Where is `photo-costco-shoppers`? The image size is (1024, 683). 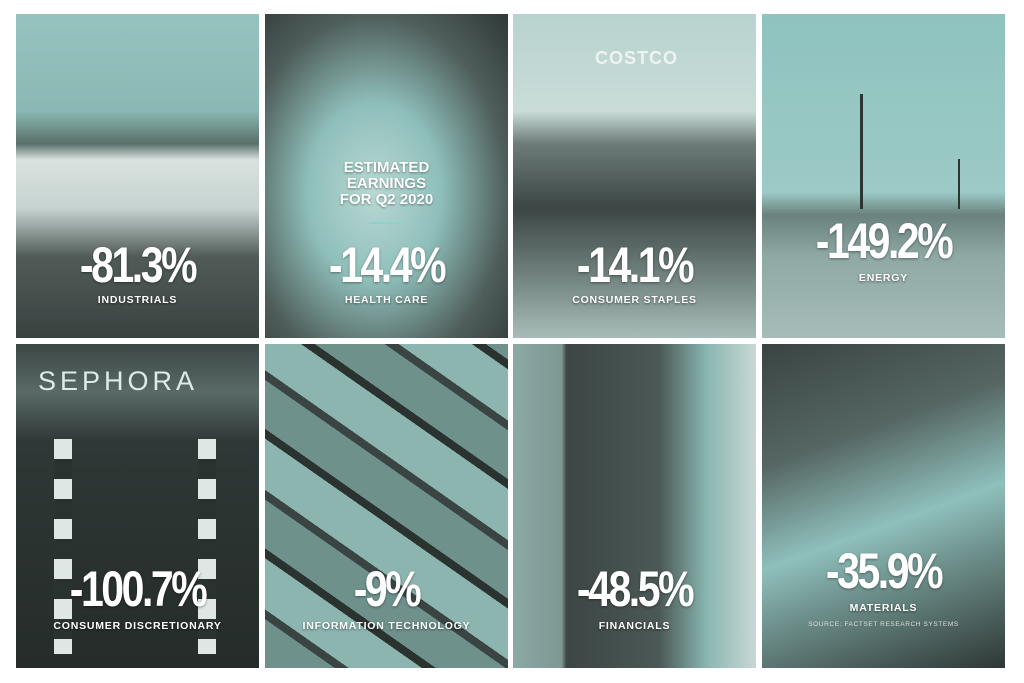
photo-costco-shoppers is located at coordinates (634, 176).